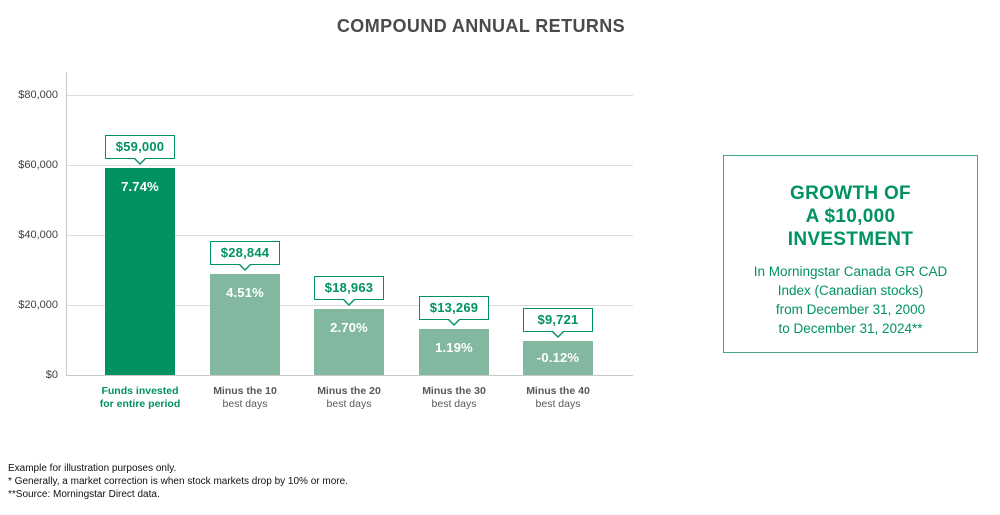 Image resolution: width=1000 pixels, height=515 pixels. I want to click on bar-entire-period: 7.74%, so click(140, 271).